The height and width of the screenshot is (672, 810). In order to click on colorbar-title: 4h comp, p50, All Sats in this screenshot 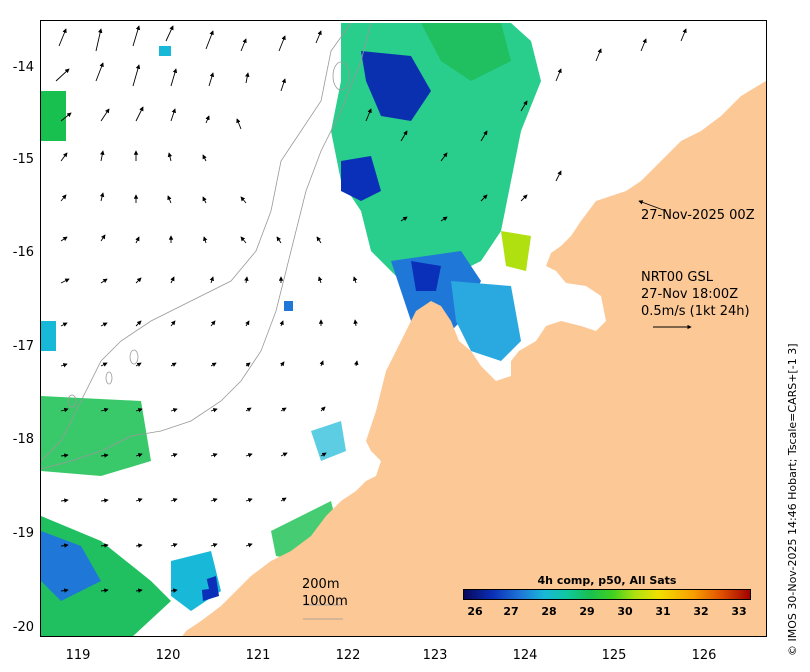, I will do `click(607, 580)`.